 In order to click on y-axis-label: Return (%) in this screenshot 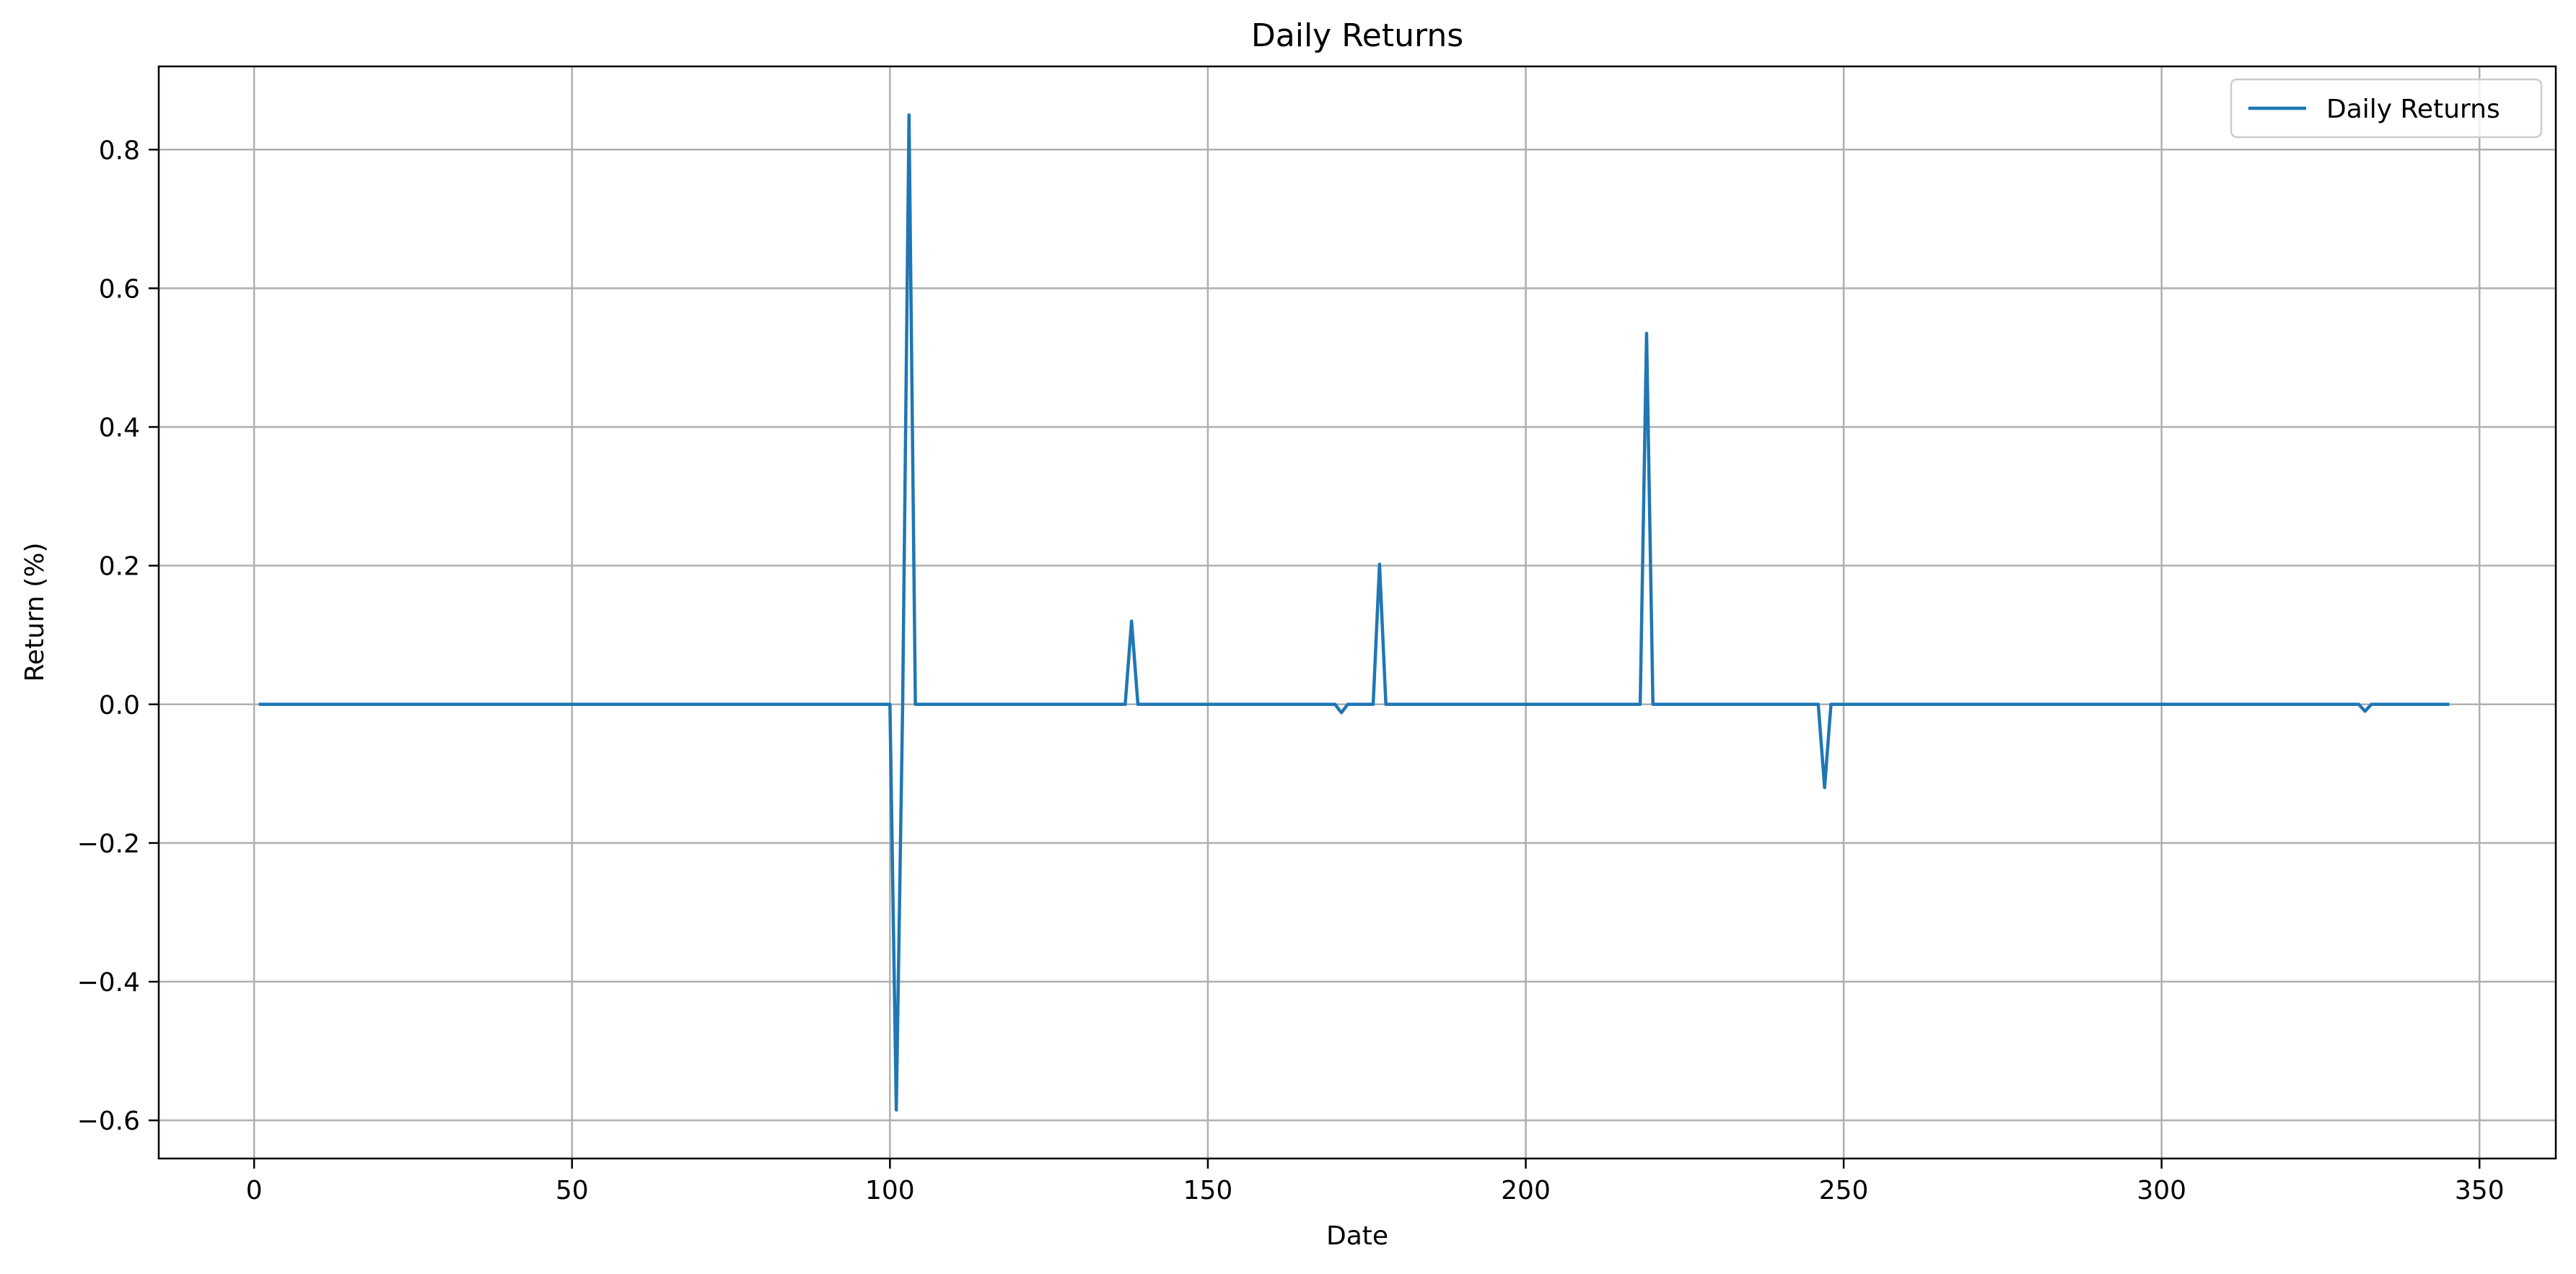, I will do `click(35, 611)`.